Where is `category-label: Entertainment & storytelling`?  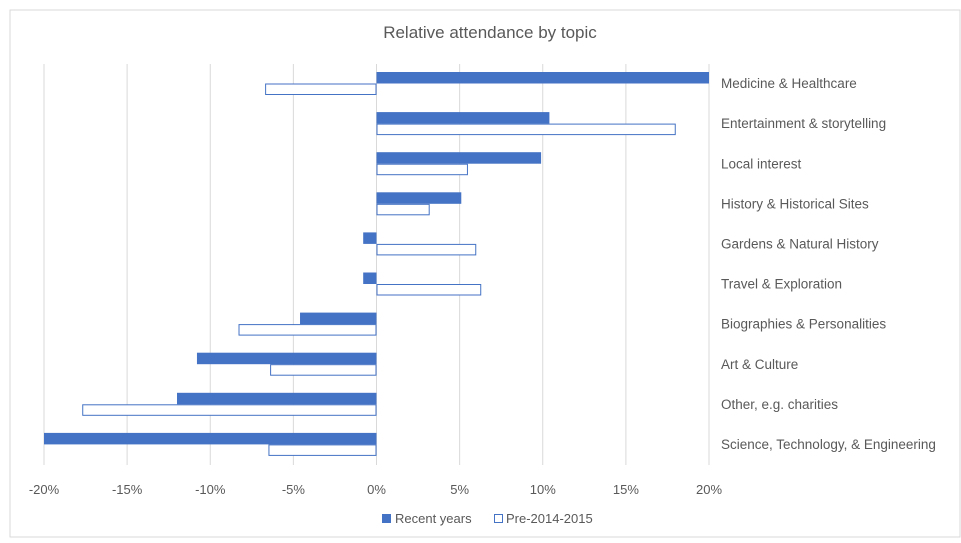
category-label: Entertainment & storytelling is located at coordinates (803, 123).